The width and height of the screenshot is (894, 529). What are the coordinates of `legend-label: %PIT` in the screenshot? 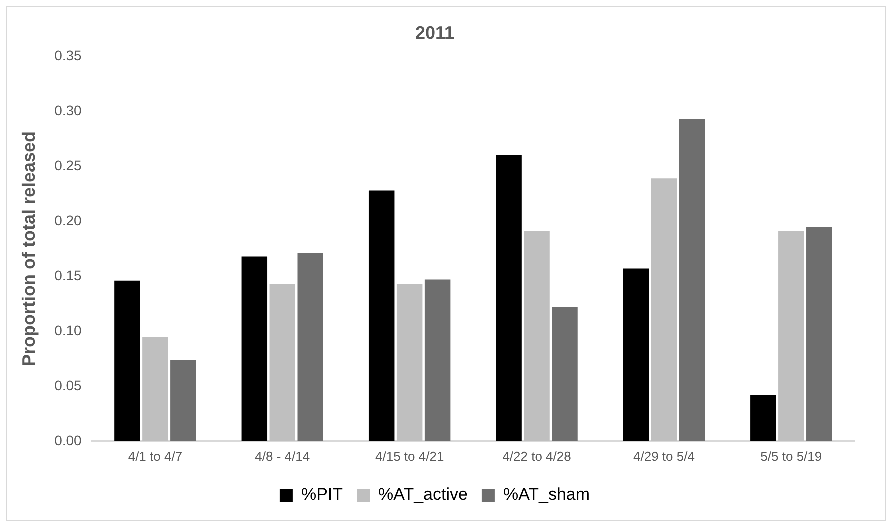 It's located at (322, 494).